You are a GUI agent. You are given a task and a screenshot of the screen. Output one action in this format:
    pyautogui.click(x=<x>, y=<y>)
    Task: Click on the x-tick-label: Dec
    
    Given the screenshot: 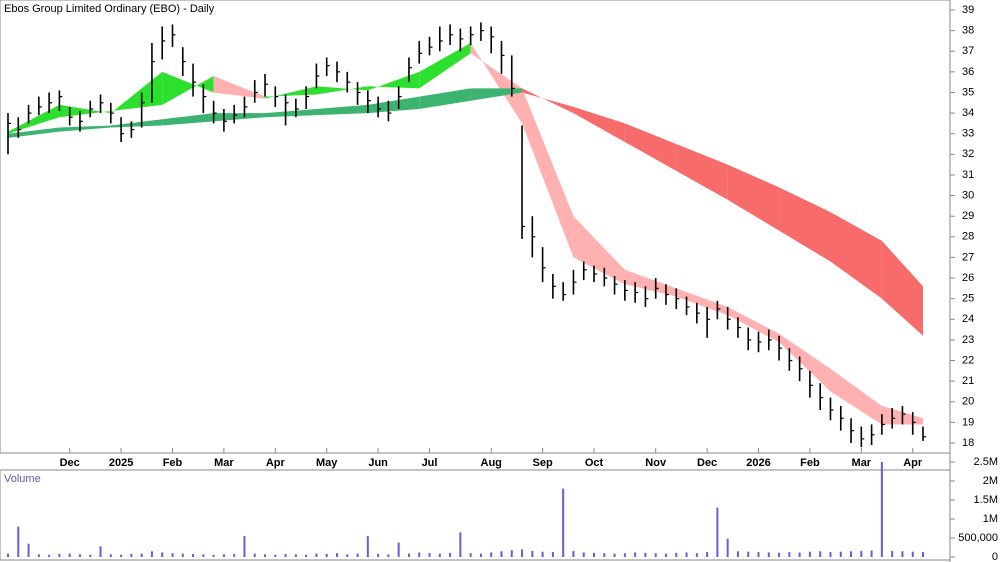 What is the action you would take?
    pyautogui.click(x=70, y=463)
    